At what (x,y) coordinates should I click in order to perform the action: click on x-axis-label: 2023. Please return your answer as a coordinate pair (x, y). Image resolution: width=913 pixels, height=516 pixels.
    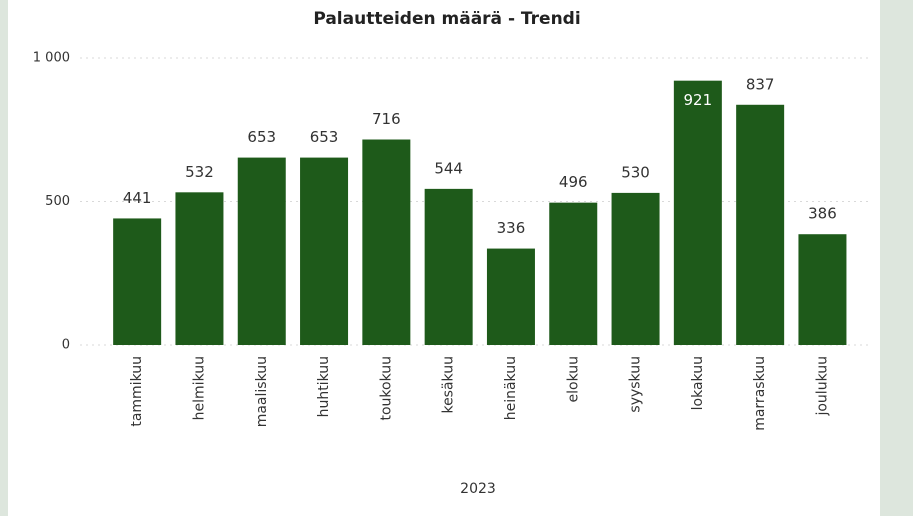
    Looking at the image, I should click on (478, 489).